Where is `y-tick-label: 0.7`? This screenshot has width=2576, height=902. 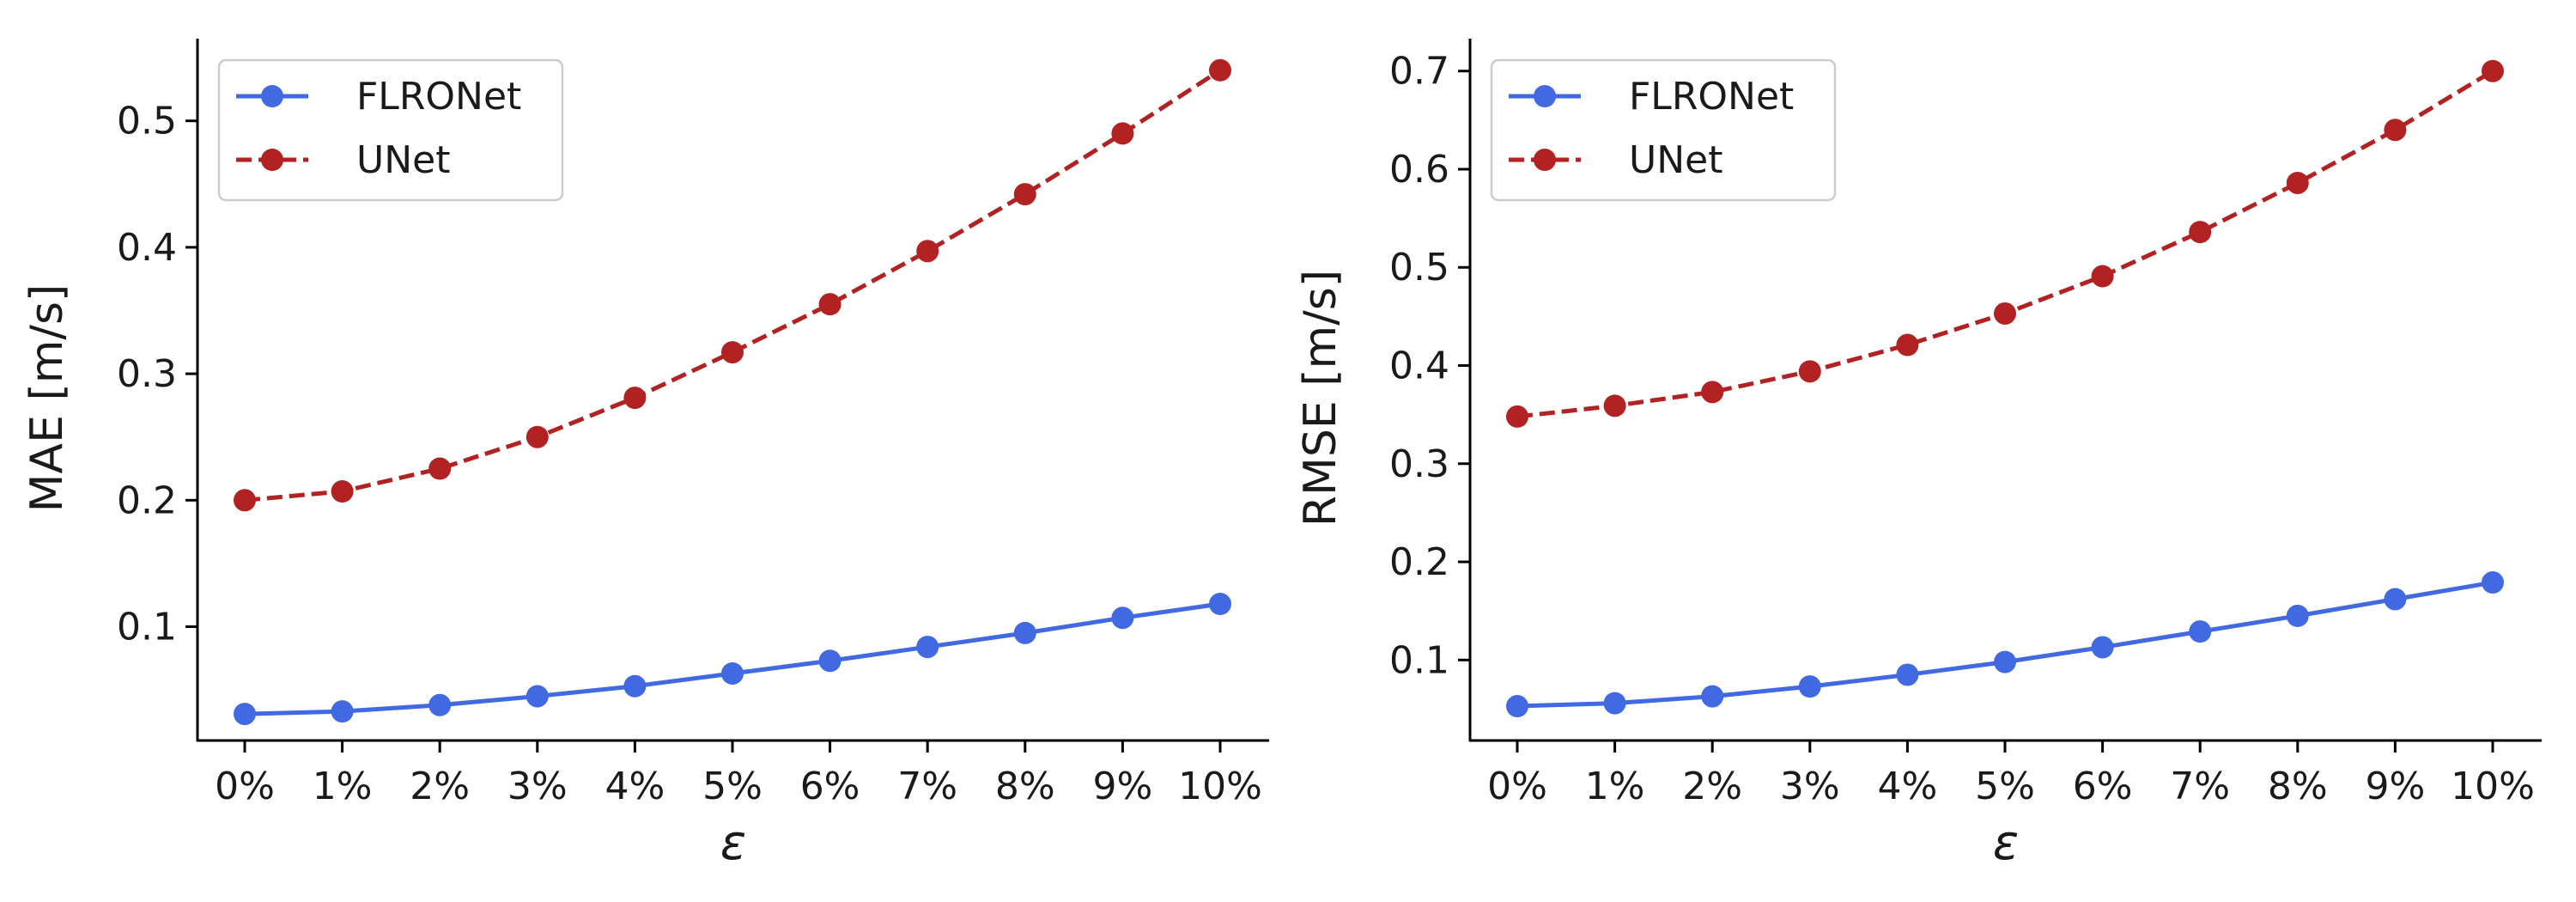
y-tick-label: 0.7 is located at coordinates (1419, 72).